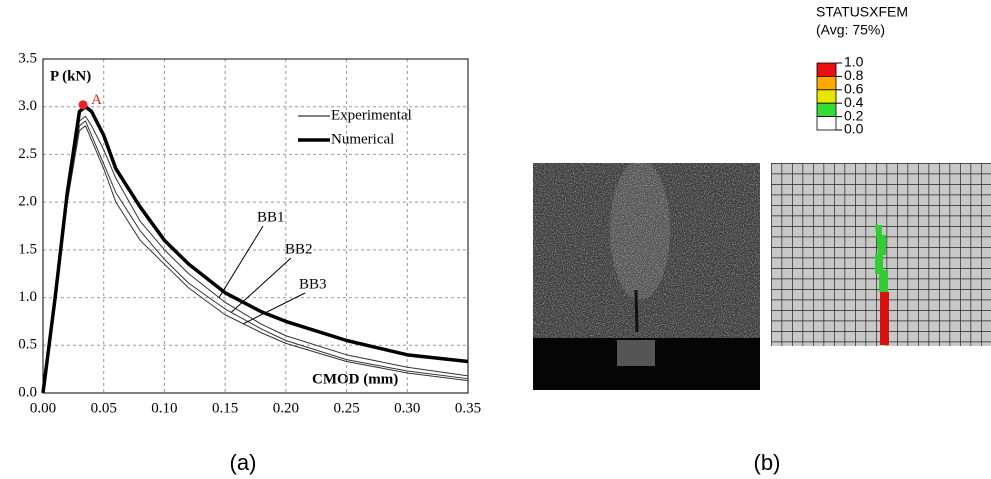 The width and height of the screenshot is (991, 479). I want to click on x-tick-label: 0.20, so click(286, 408).